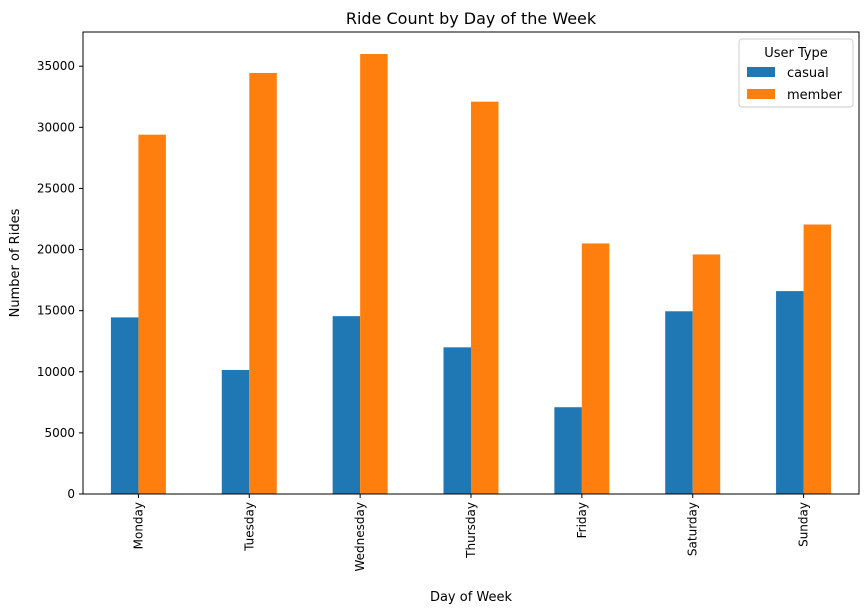 The image size is (868, 614). What do you see at coordinates (235, 431) in the screenshot?
I see `bar-casual-tuesday` at bounding box center [235, 431].